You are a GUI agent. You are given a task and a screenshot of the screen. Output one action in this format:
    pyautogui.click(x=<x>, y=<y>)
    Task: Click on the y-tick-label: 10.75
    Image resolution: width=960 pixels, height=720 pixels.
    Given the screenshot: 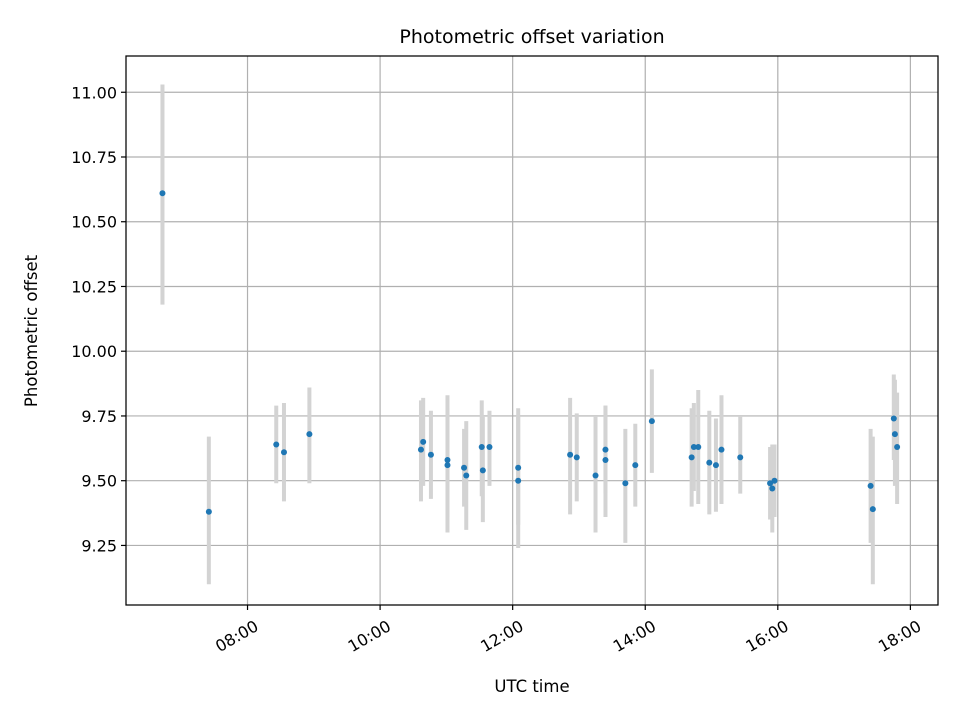 What is the action you would take?
    pyautogui.click(x=94, y=157)
    